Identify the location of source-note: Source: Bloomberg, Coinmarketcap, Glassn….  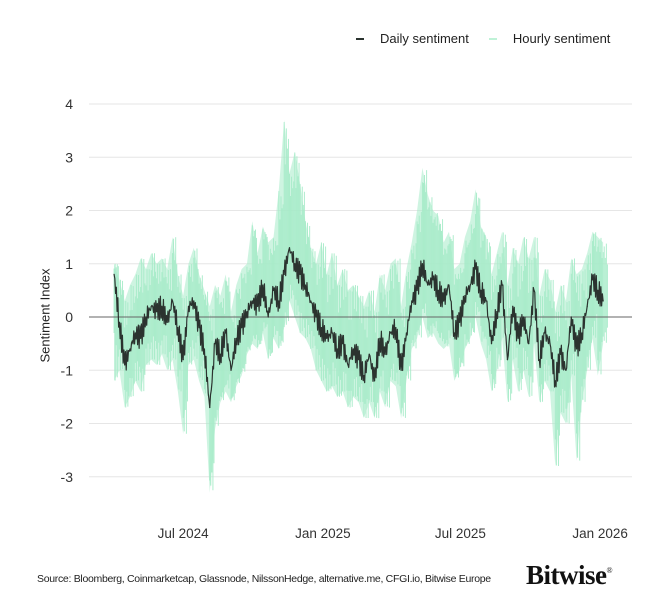
(264, 579).